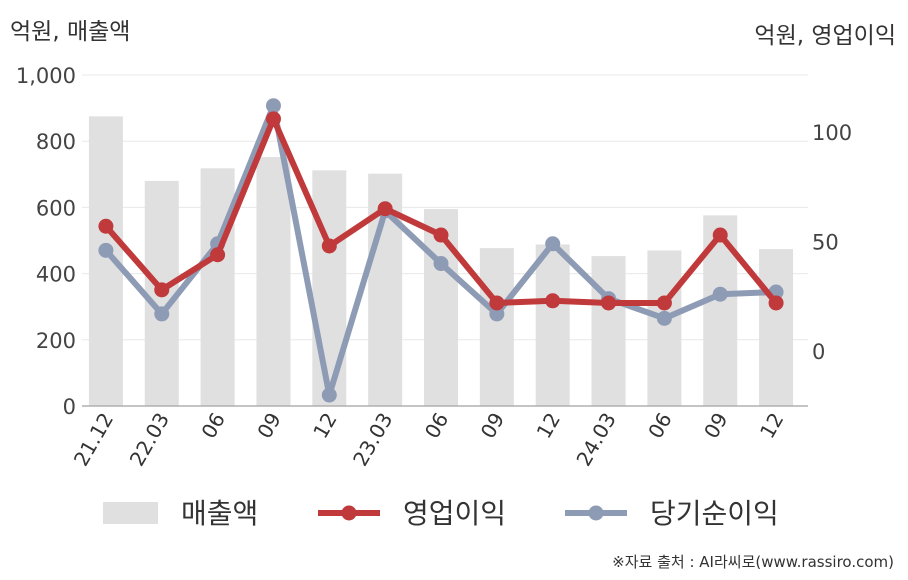  I want to click on source-note: ※자료 출처 : AI라씨로(www.rassiro.com), so click(753, 562).